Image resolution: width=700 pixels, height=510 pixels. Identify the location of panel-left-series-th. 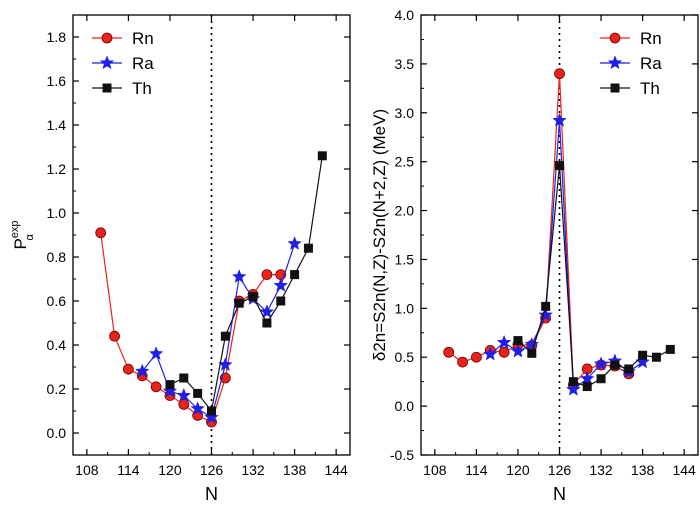
(246, 283).